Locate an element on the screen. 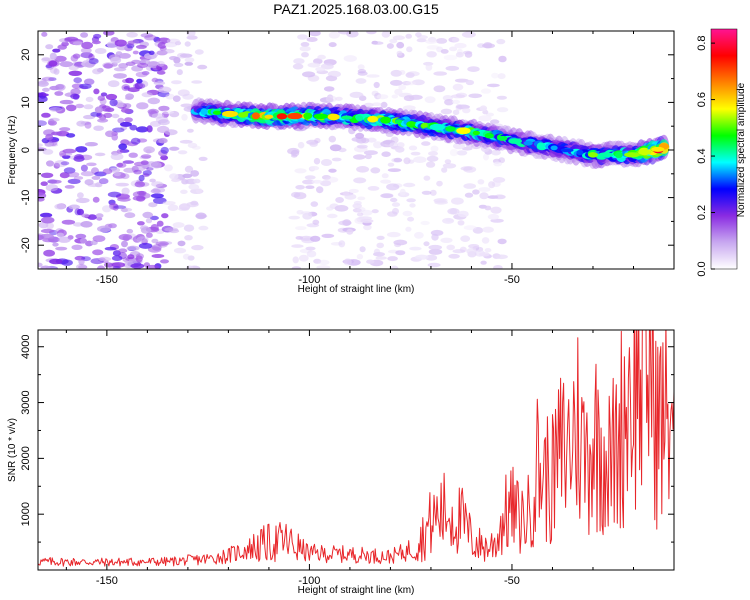 The height and width of the screenshot is (600, 750). snr-x-label: Height of straight line (km) is located at coordinates (356, 590).